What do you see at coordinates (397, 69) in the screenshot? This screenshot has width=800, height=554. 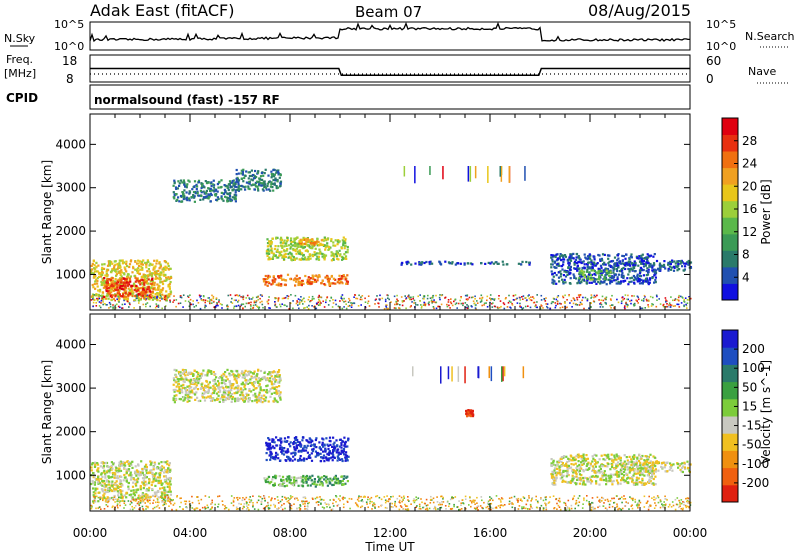 I see `freq-panel: Freq. [MHz] 18 8 60 0 Nave` at bounding box center [397, 69].